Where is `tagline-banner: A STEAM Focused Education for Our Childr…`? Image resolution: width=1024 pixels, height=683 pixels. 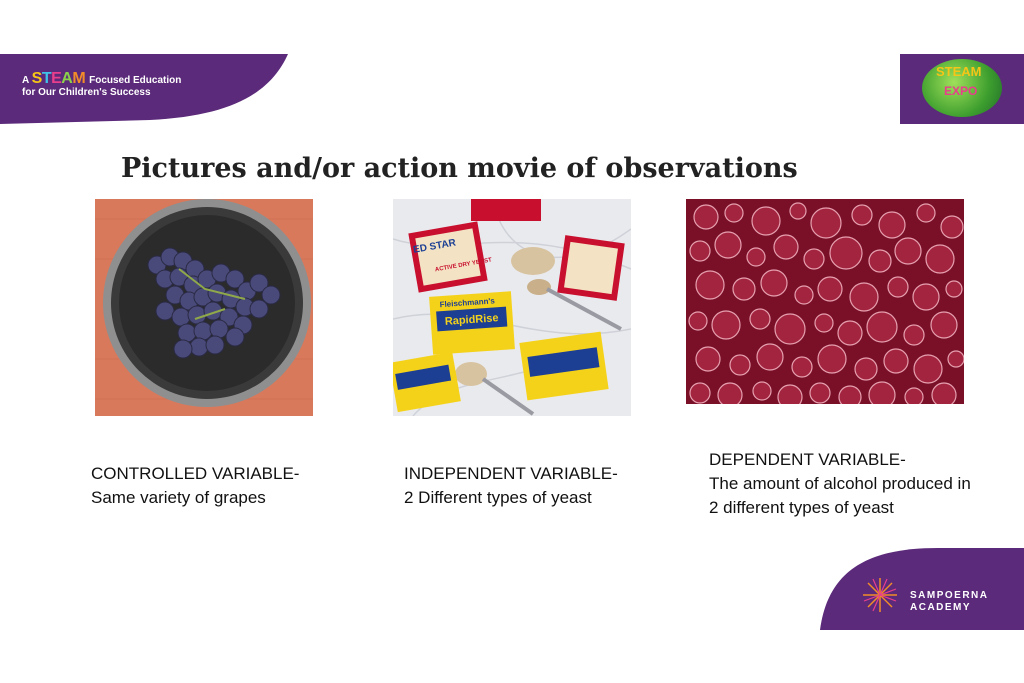
tagline-banner: A STEAM Focused Education for Our Childr… is located at coordinates (145, 89).